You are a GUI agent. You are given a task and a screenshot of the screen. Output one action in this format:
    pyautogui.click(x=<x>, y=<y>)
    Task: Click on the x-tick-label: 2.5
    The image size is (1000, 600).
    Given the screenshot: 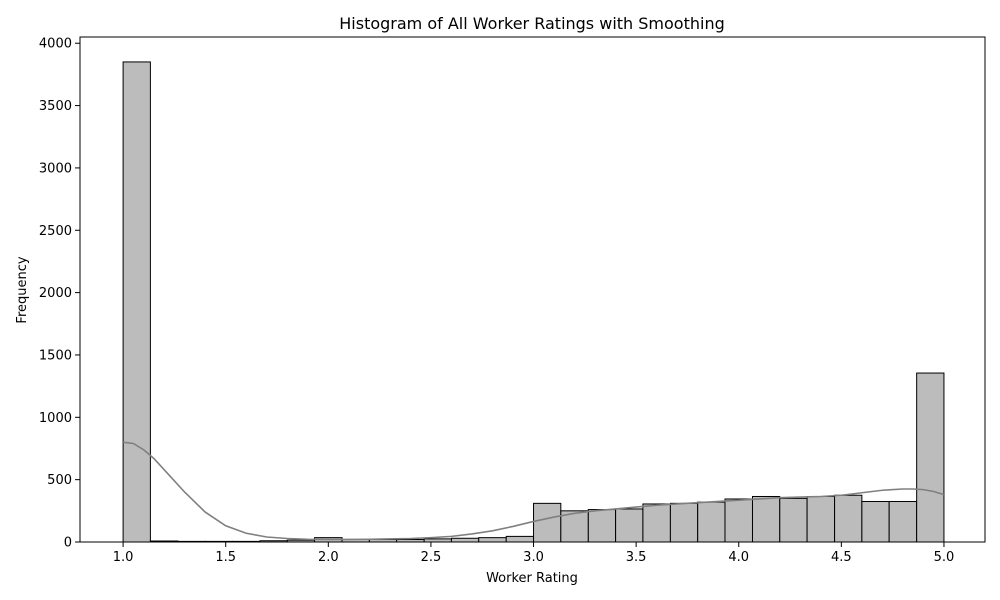 What is the action you would take?
    pyautogui.click(x=431, y=557)
    